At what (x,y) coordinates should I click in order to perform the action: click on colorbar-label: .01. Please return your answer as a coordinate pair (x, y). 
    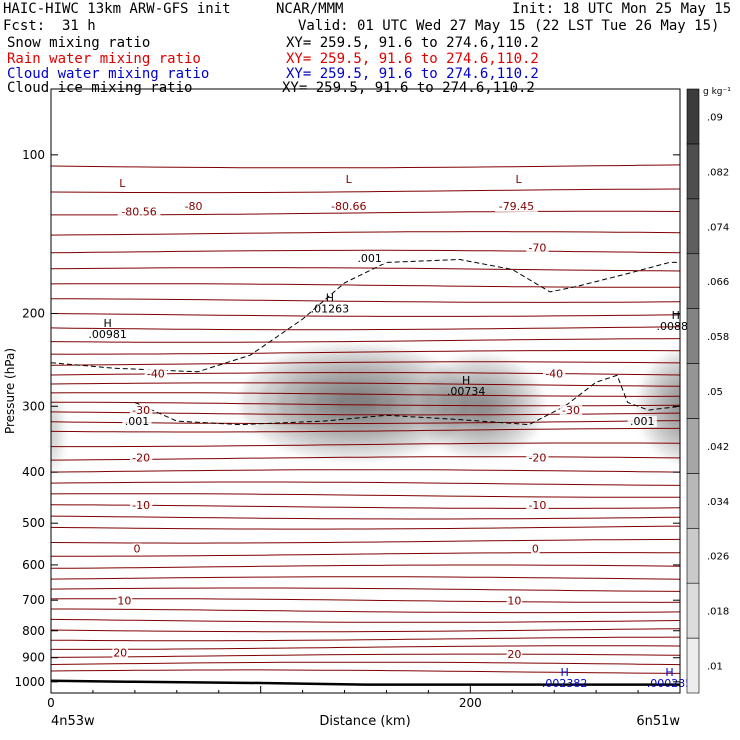
    Looking at the image, I should click on (715, 667).